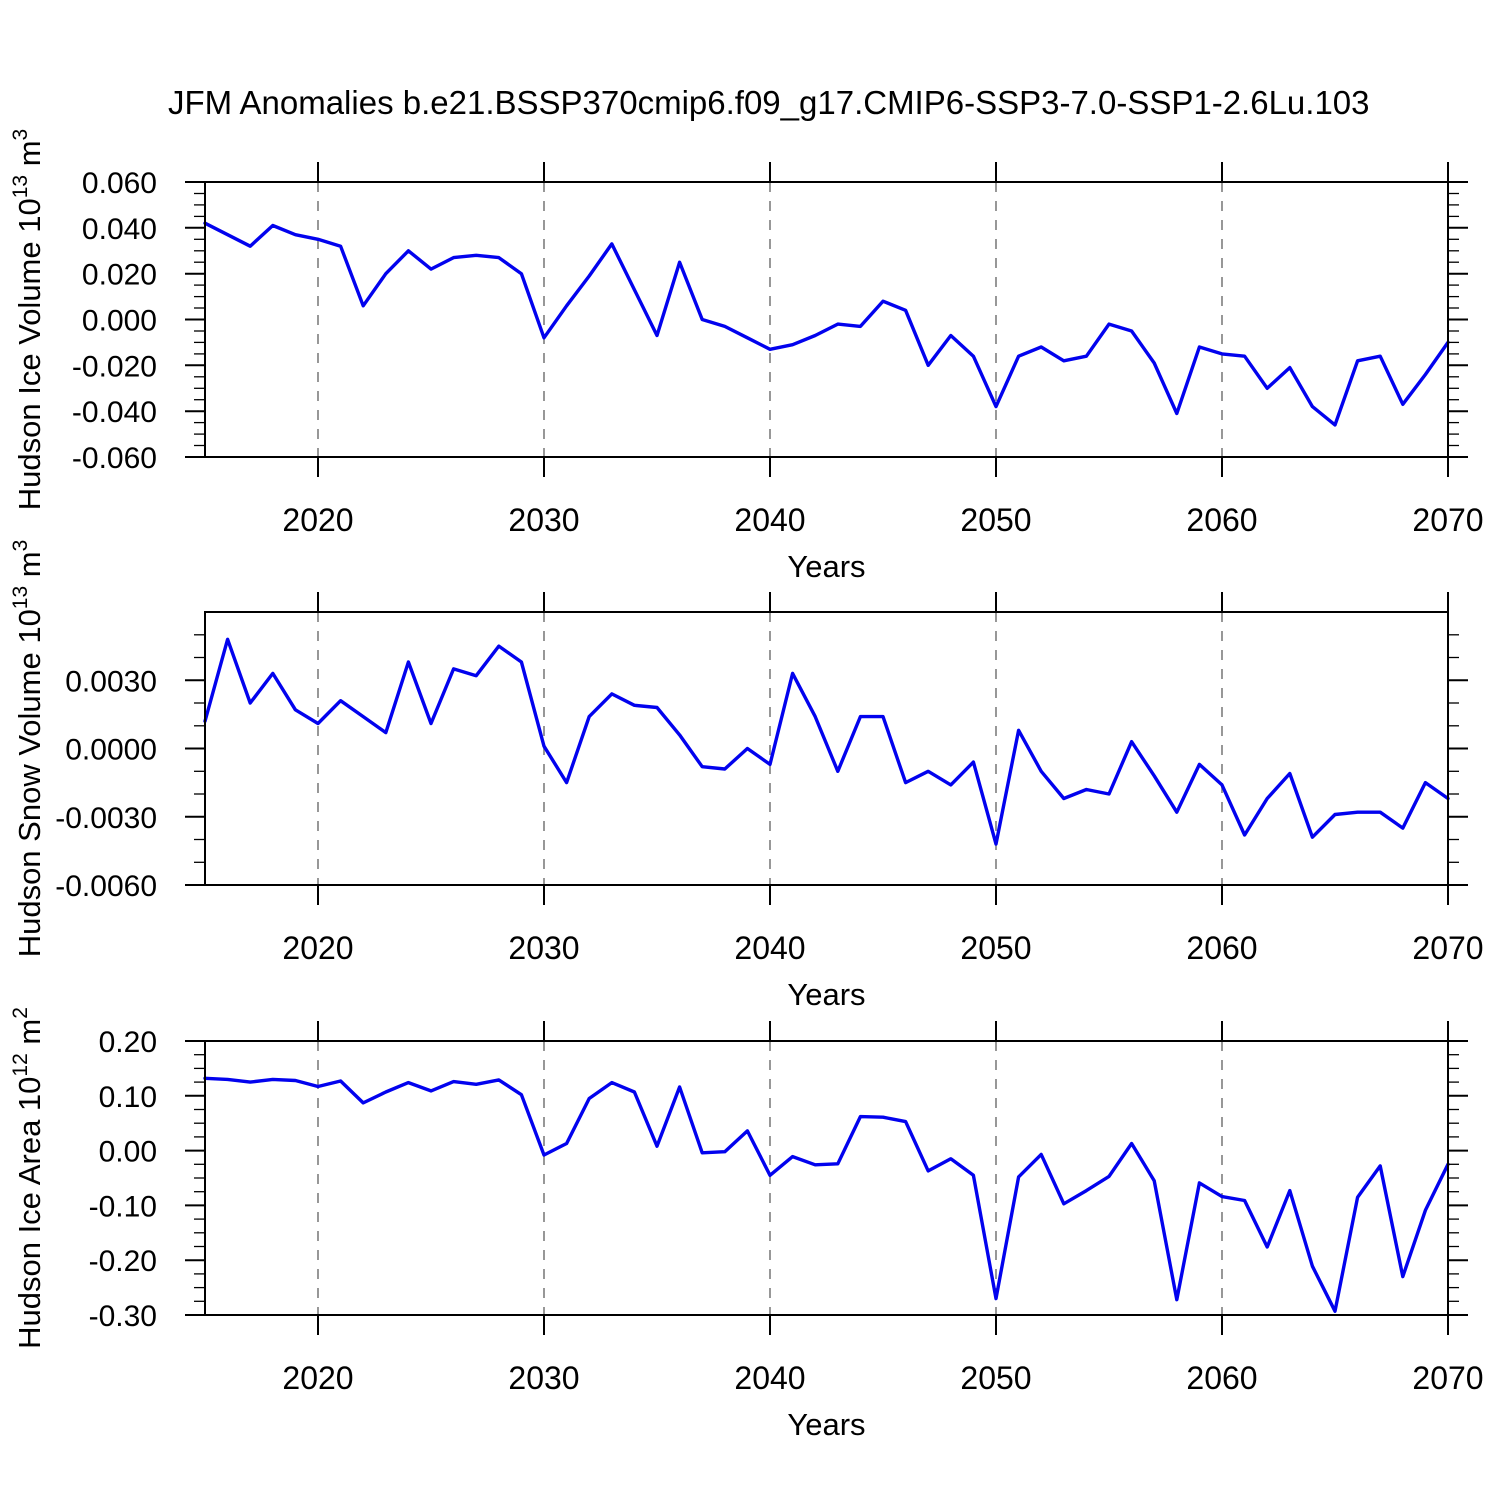 The image size is (1500, 1500). I want to click on y-axis-title: Hudson Ice Area 1012 m2, so click(28, 1178).